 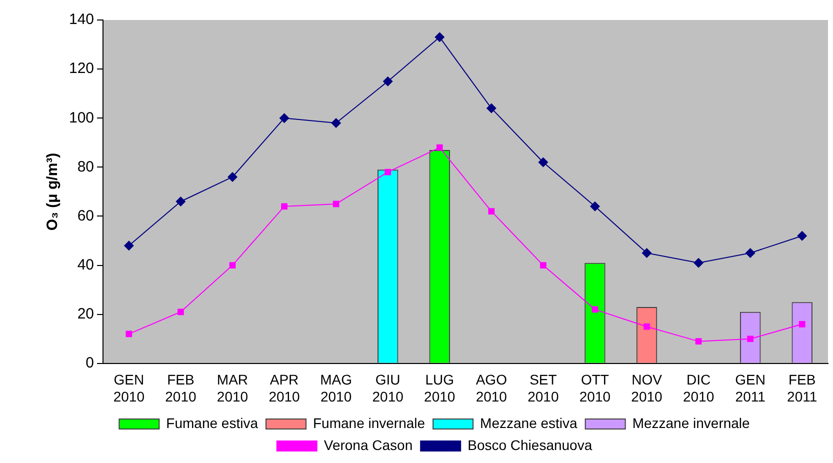 What do you see at coordinates (180, 388) in the screenshot?
I see `x-tick-label: FEB 2010` at bounding box center [180, 388].